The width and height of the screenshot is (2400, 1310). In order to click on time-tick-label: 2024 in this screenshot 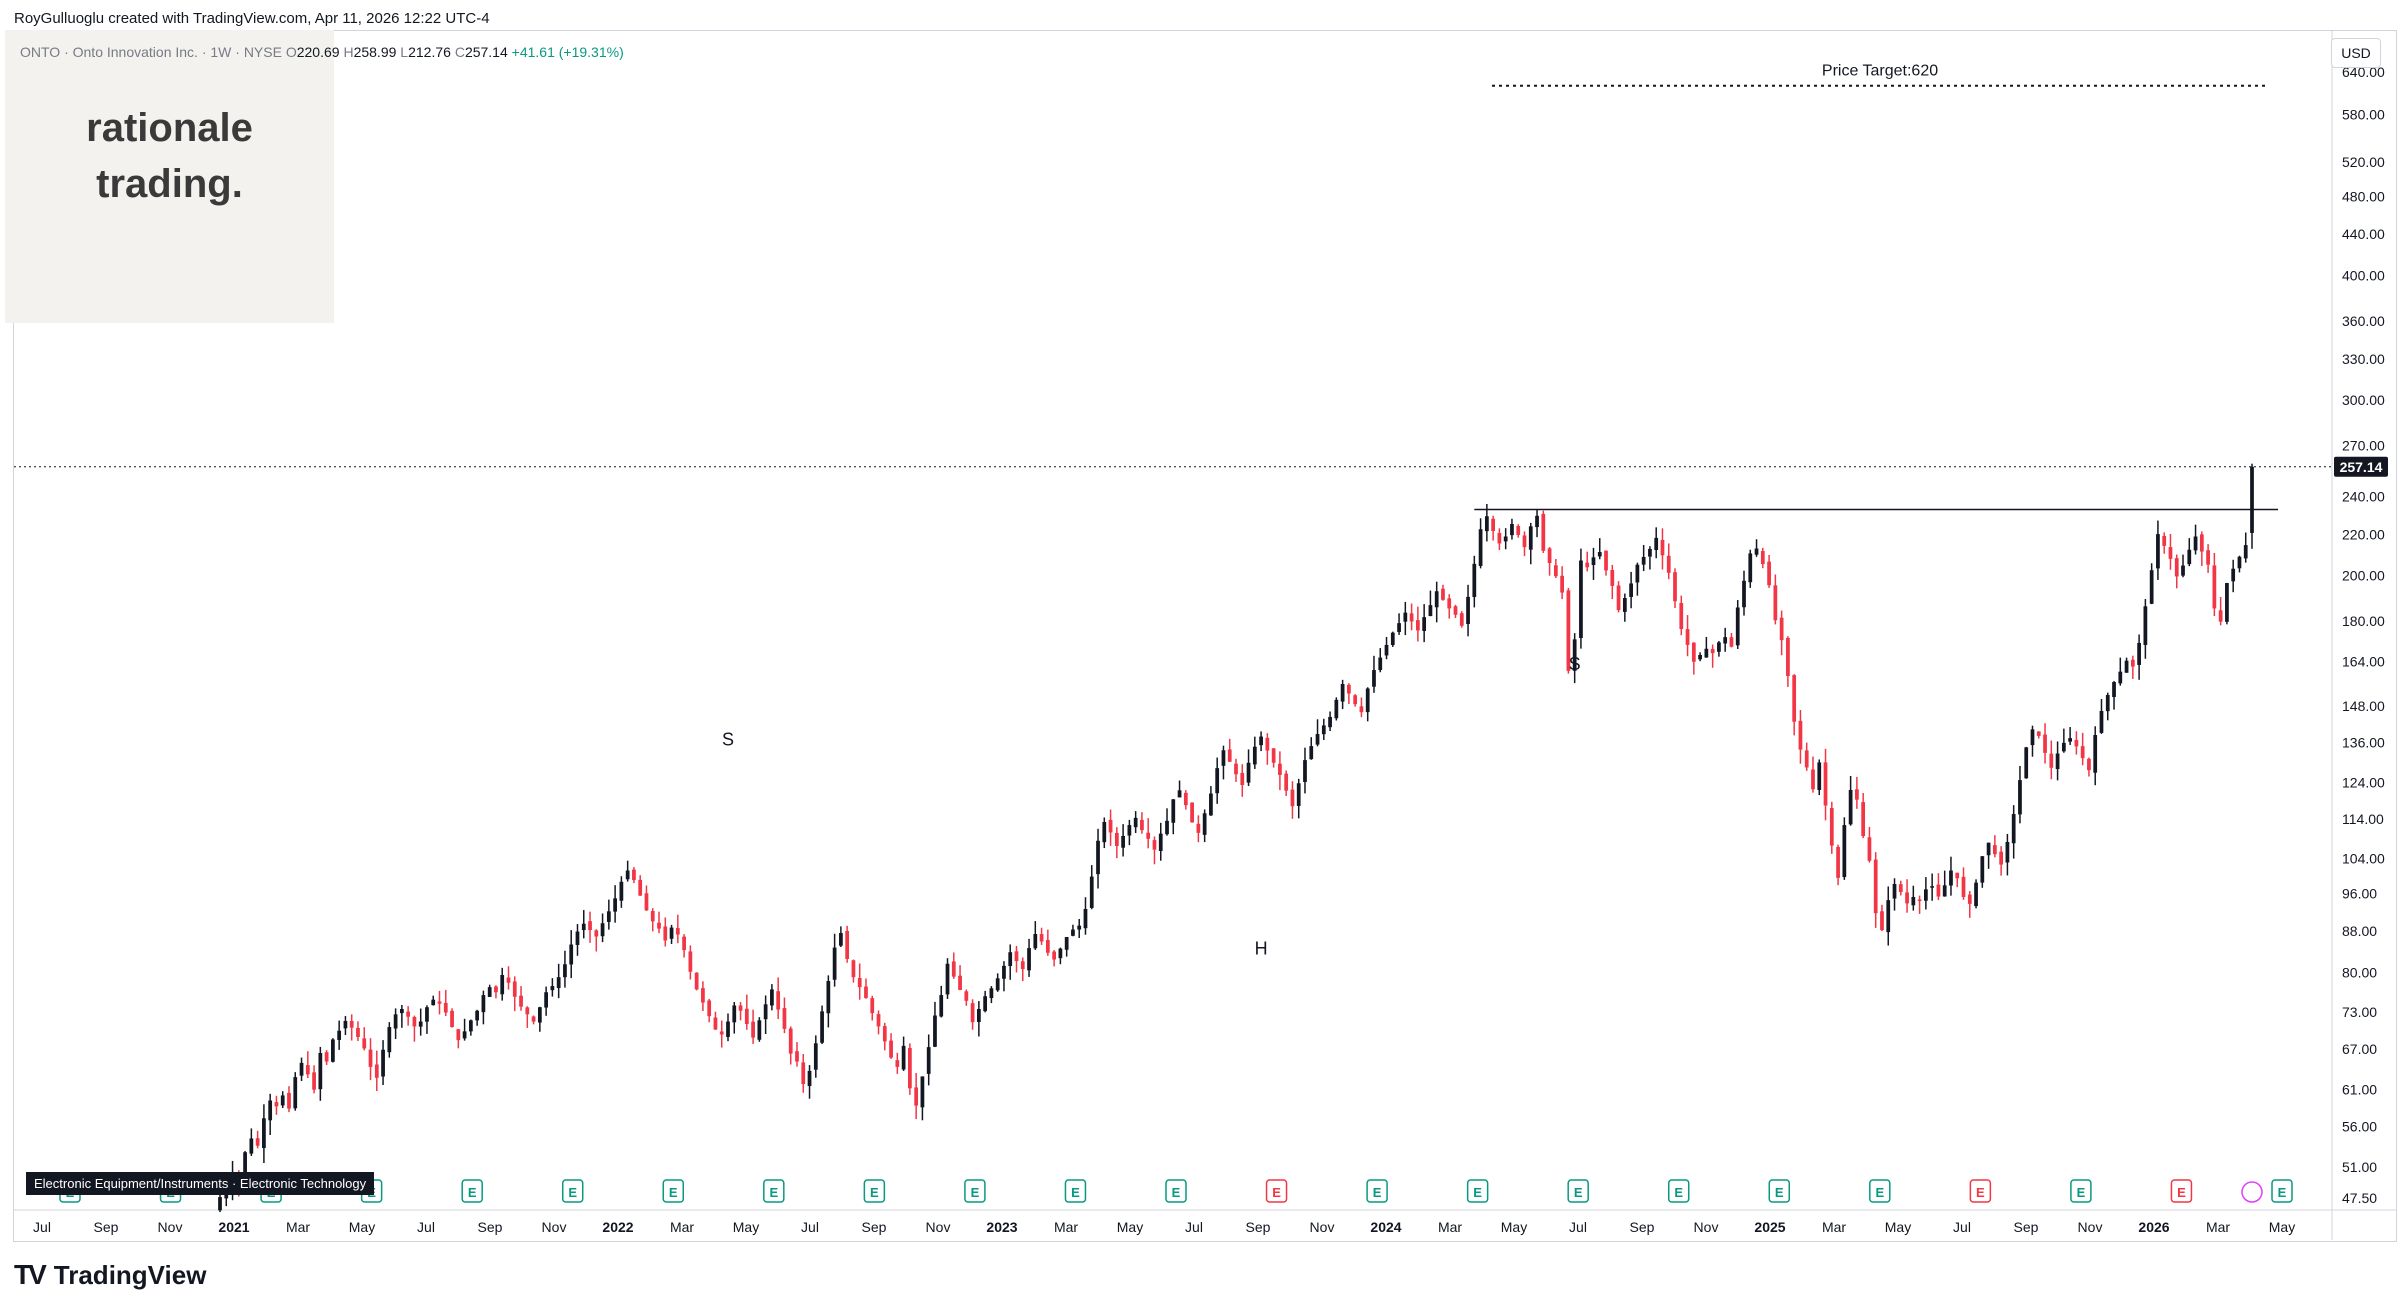, I will do `click(1385, 1227)`.